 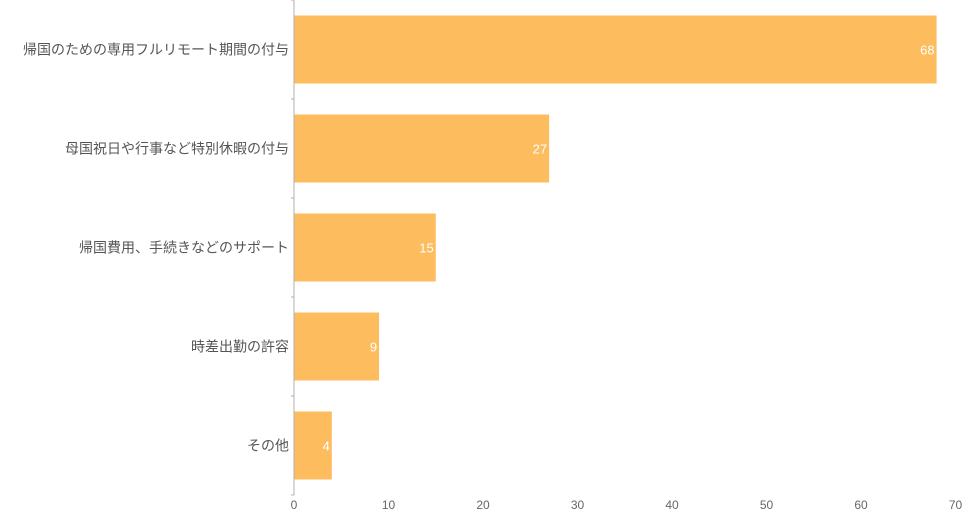 I want to click on category-label: 帰国費用、手続きなどのサポート, so click(x=184, y=248).